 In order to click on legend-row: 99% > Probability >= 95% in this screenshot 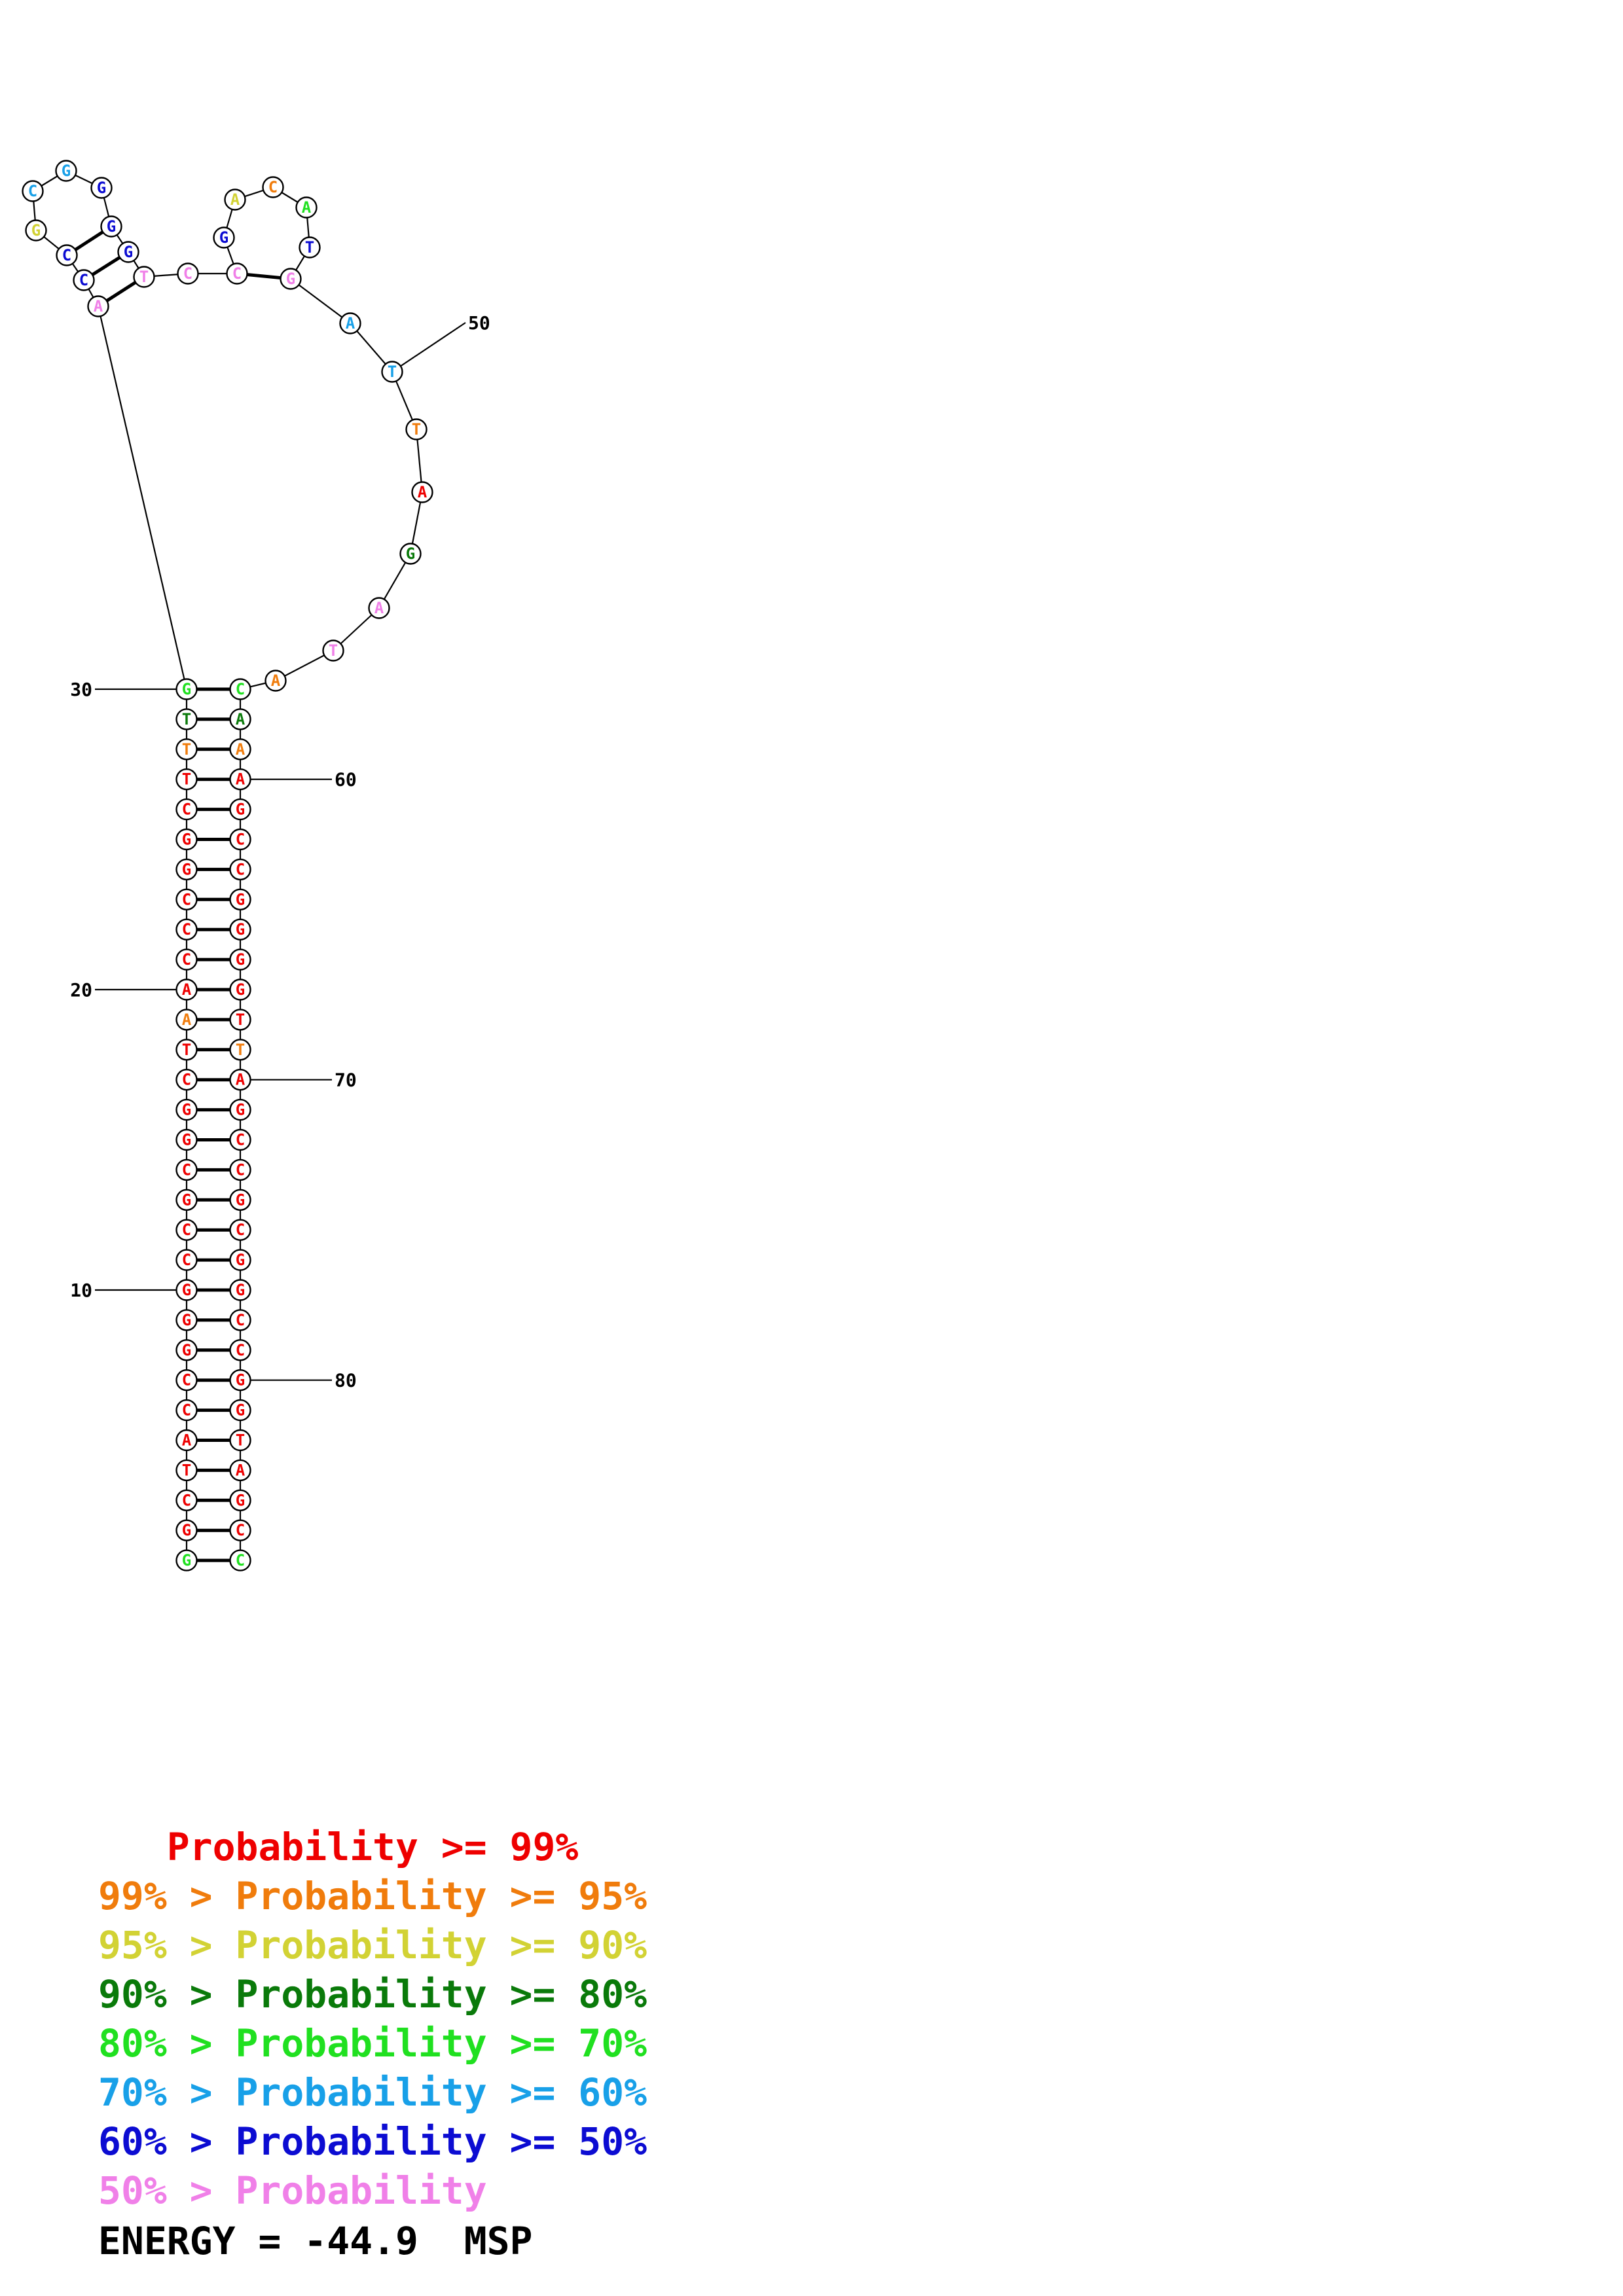, I will do `click(372, 1896)`.